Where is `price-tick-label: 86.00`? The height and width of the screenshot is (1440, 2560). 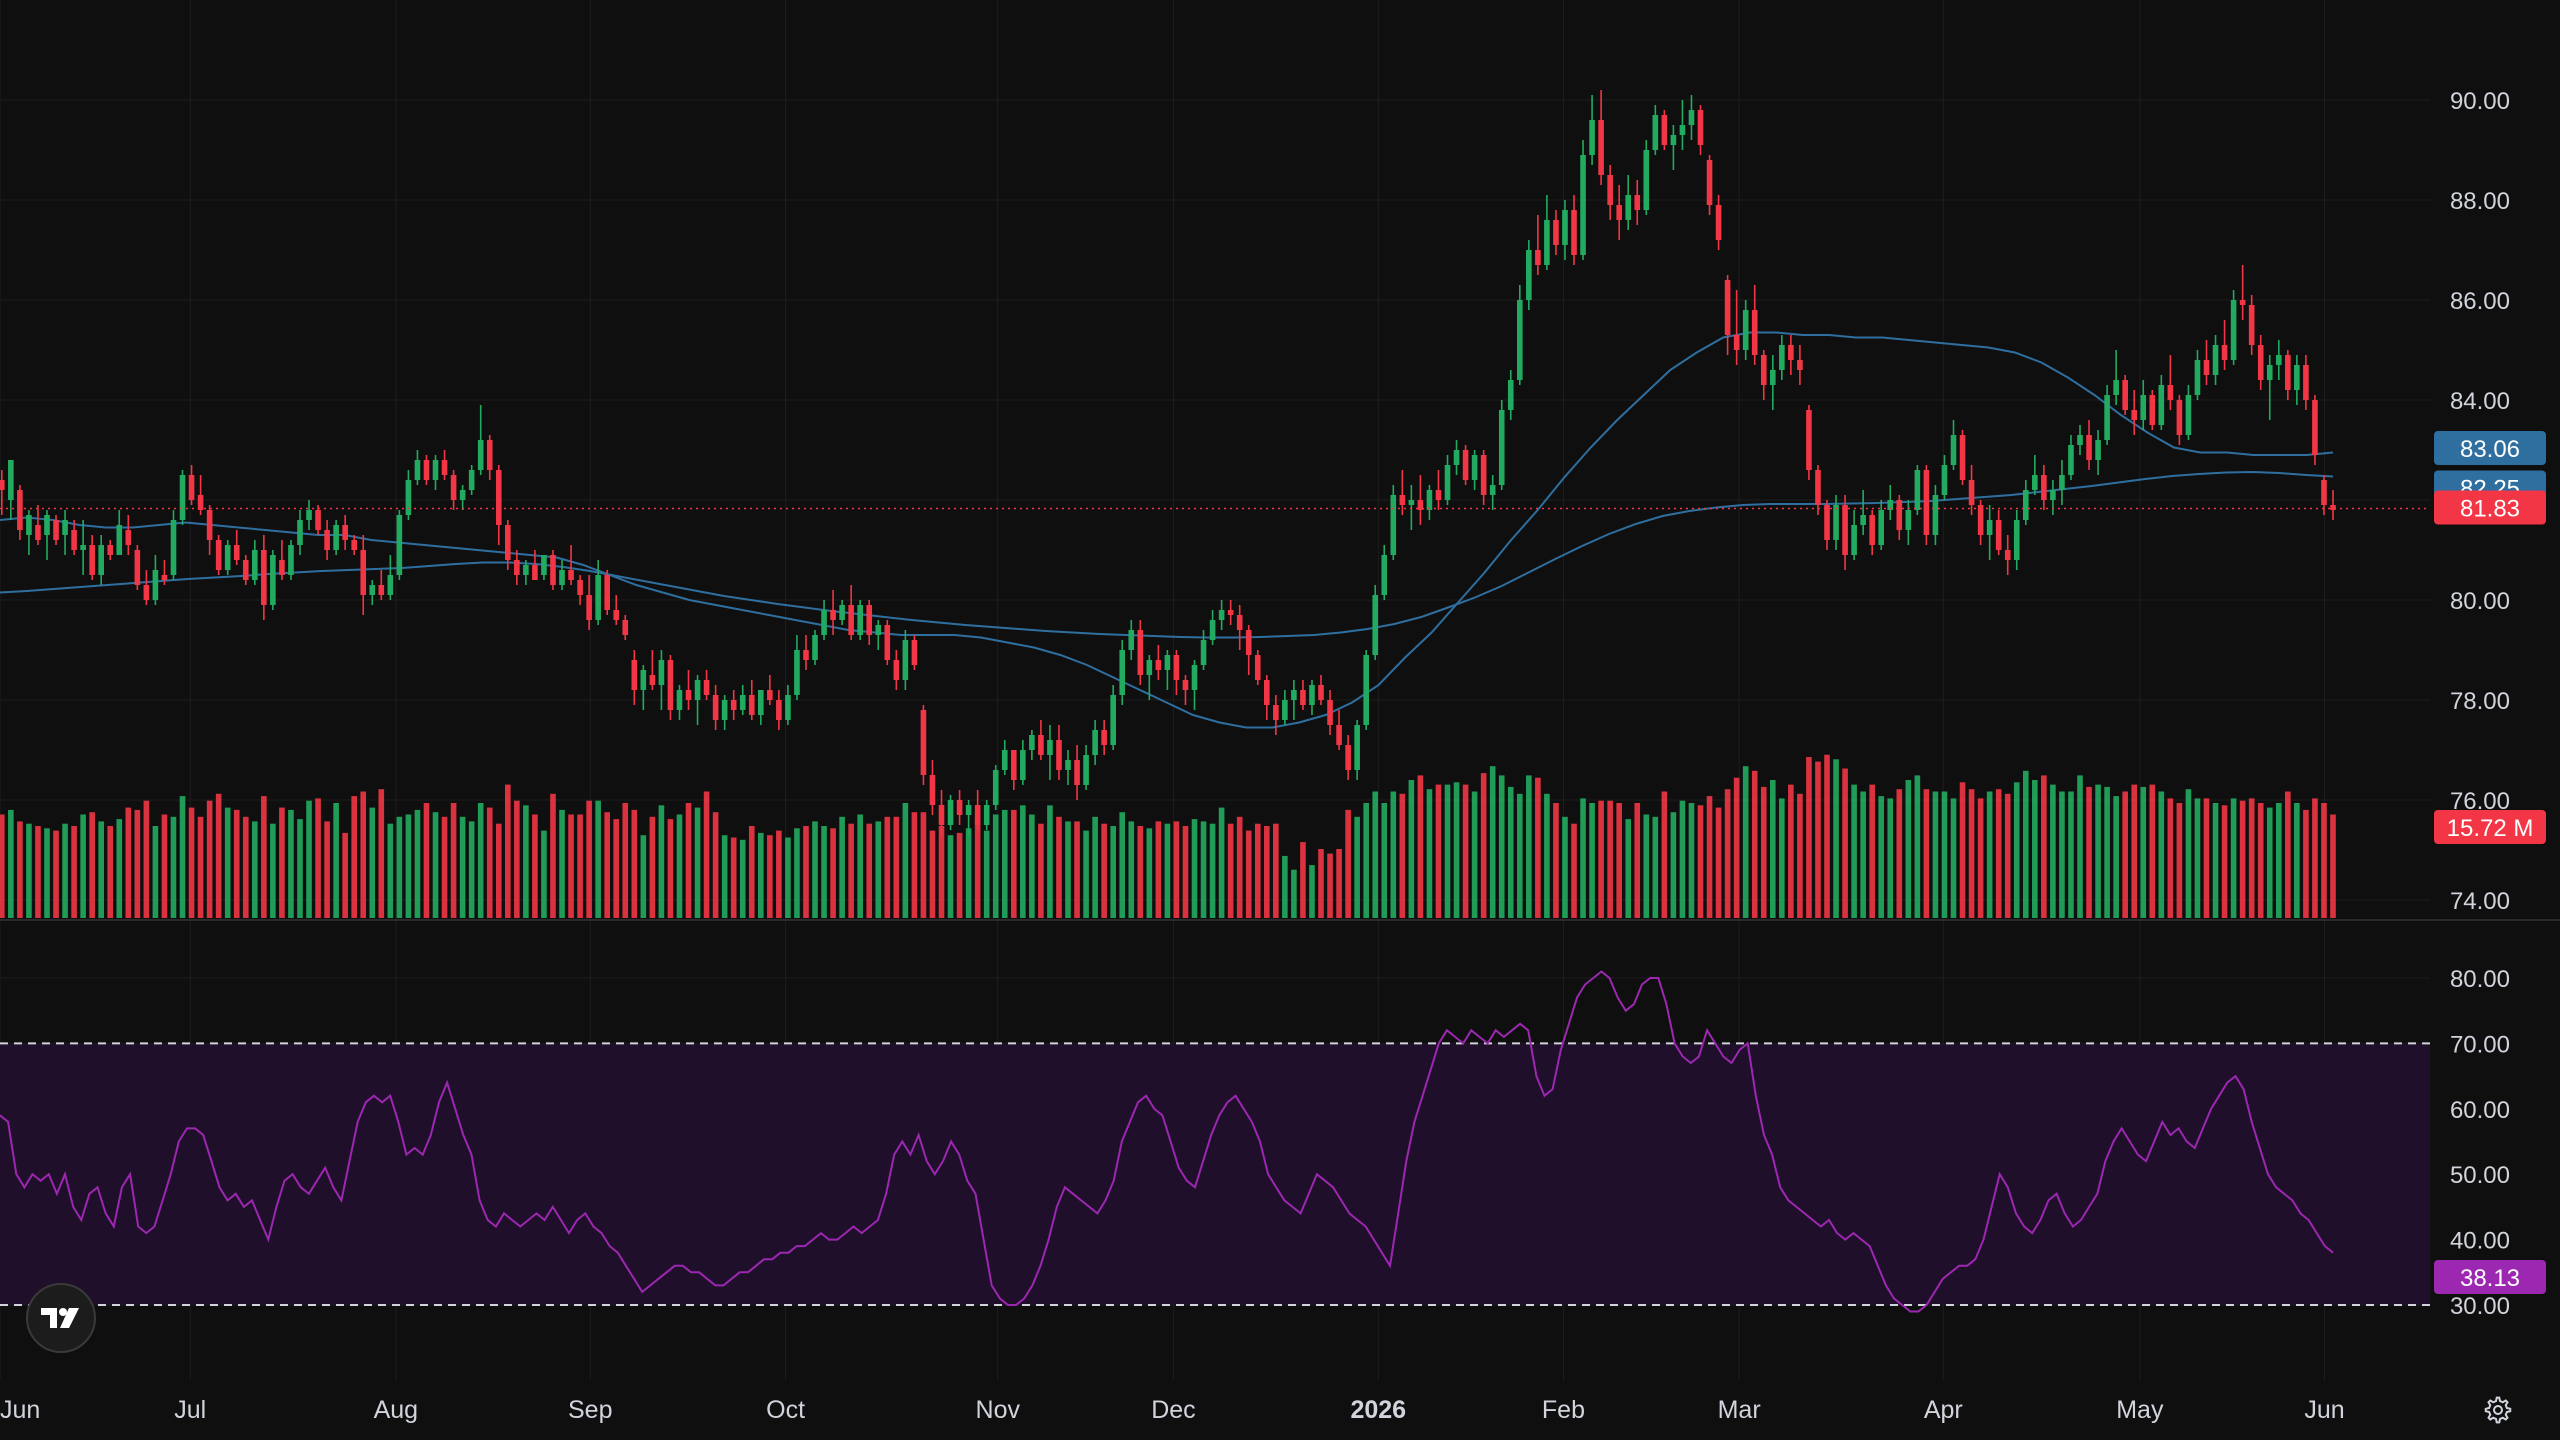 price-tick-label: 86.00 is located at coordinates (2480, 301).